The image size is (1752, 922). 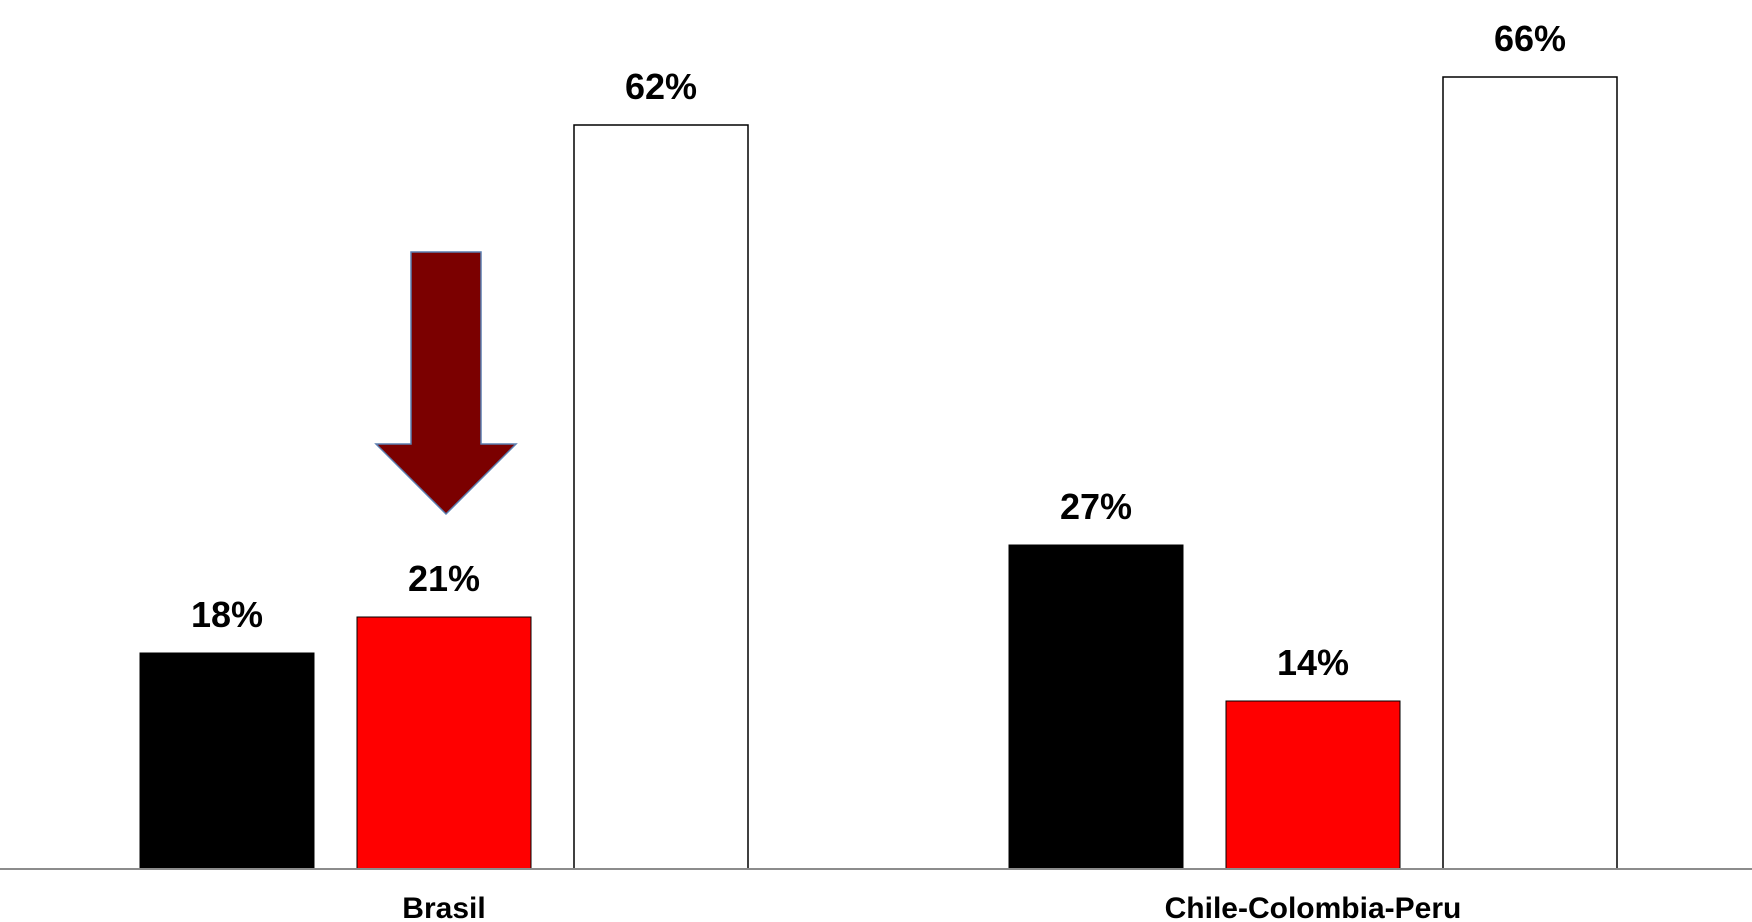 I want to click on category-label: Chile-Colombia-Peru, so click(x=1313, y=907).